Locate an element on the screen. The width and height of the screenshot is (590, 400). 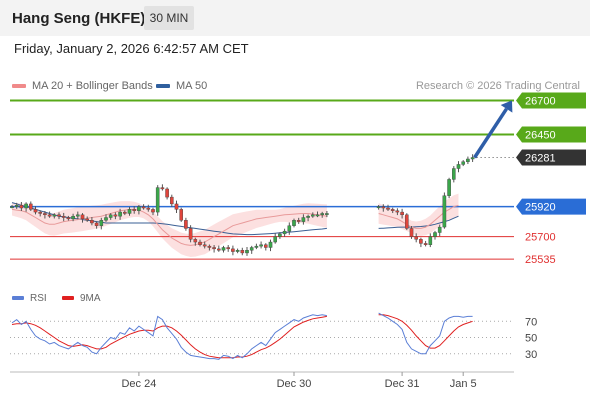
legend-swatch-rsi-ma is located at coordinates (68, 298).